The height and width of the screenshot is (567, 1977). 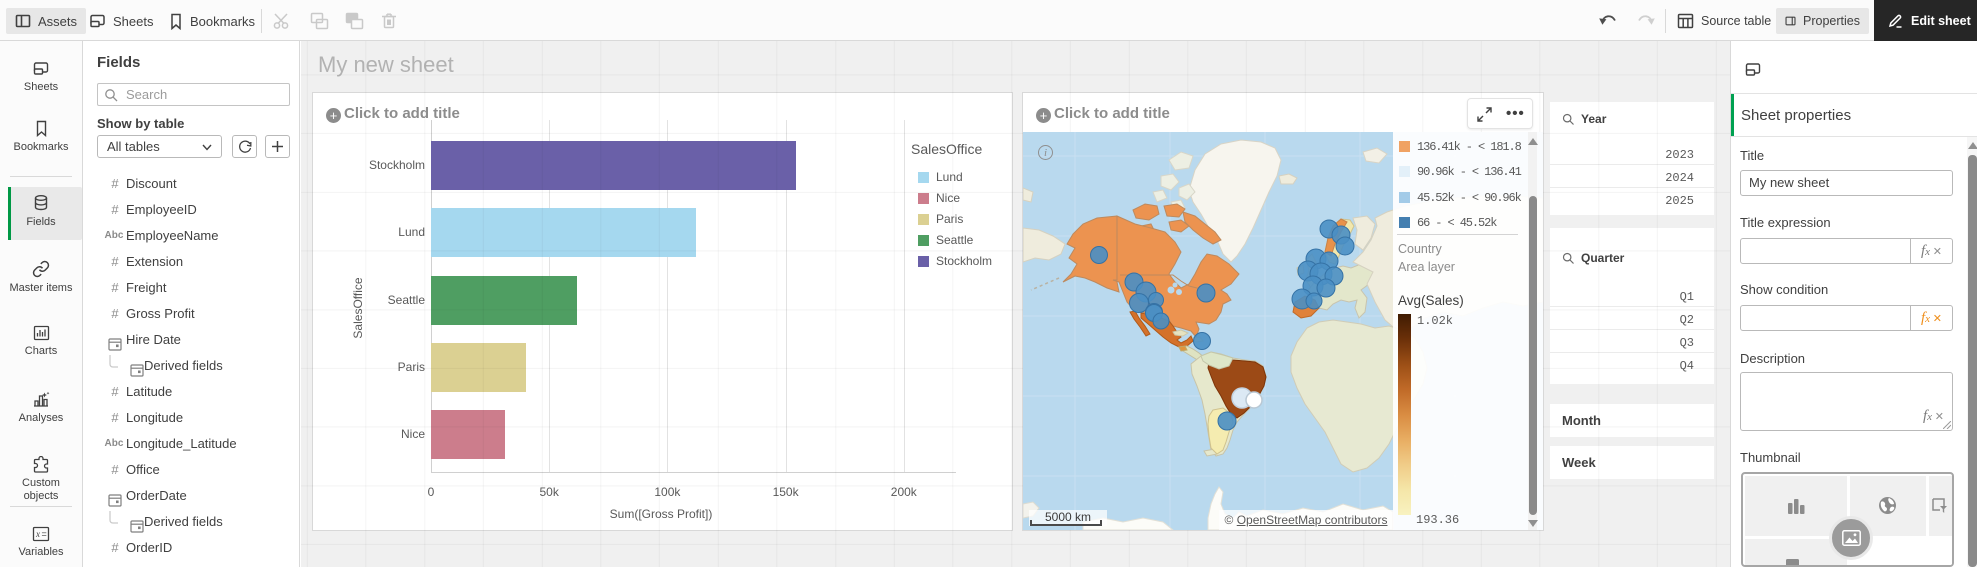 I want to click on svg-text: x, so click(x=37, y=534).